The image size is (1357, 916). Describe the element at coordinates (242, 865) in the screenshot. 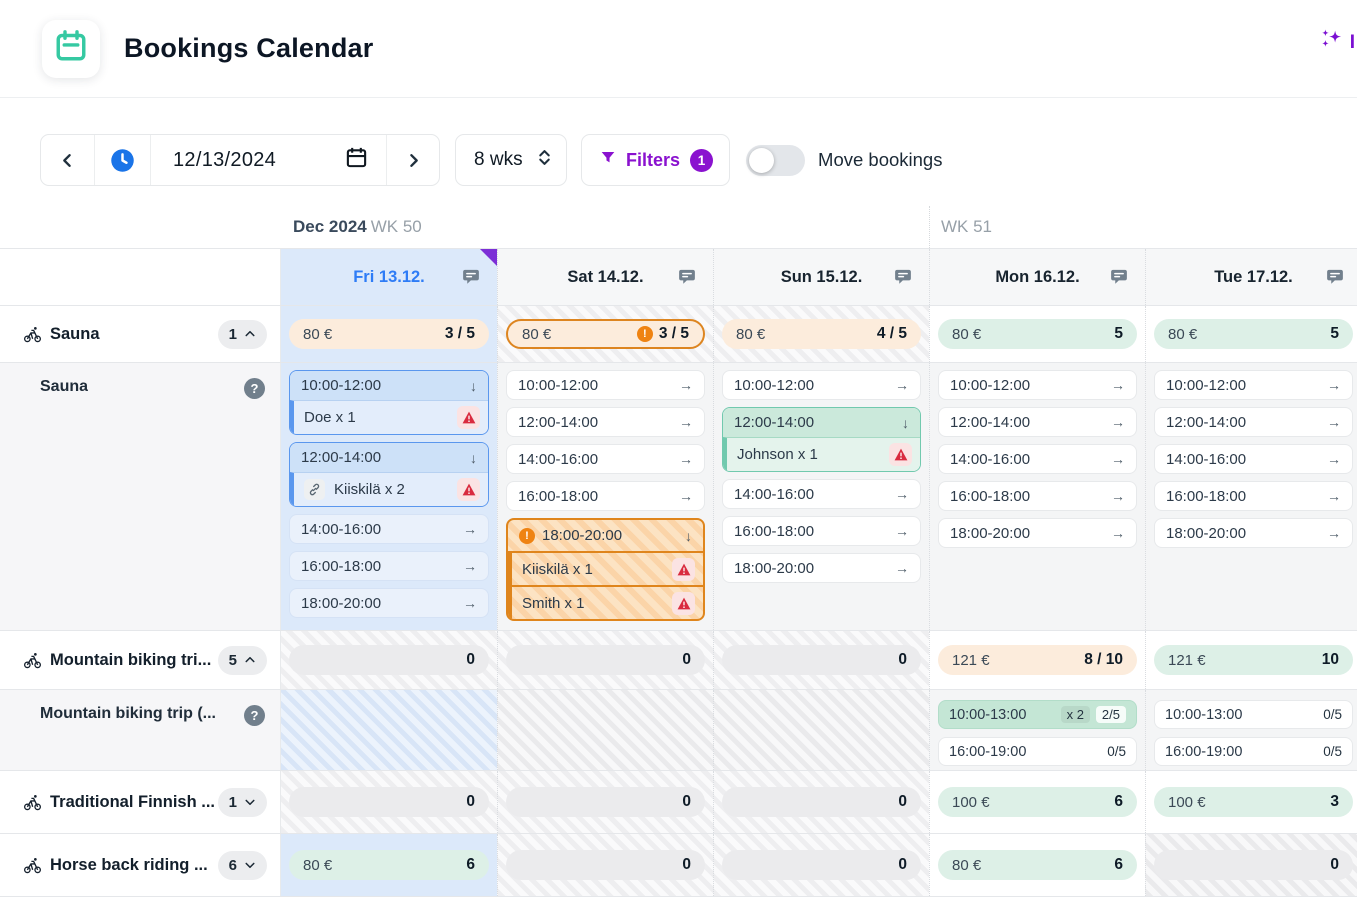

I see `group-collapse-badge: 6` at that location.